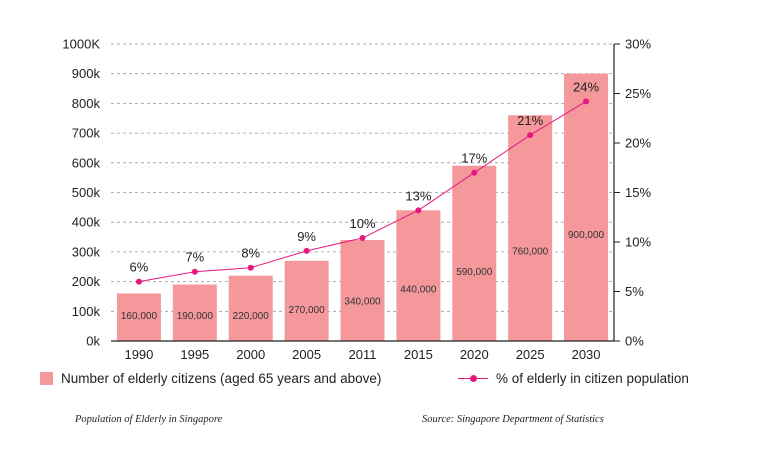 The width and height of the screenshot is (760, 451). What do you see at coordinates (139, 267) in the screenshot?
I see `line-point-label: 6%` at bounding box center [139, 267].